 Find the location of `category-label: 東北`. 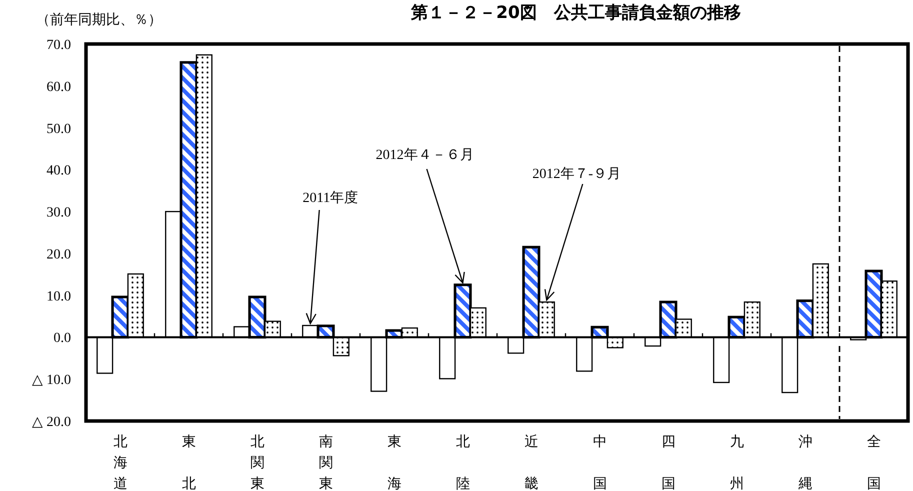

category-label: 東北 is located at coordinates (189, 463).